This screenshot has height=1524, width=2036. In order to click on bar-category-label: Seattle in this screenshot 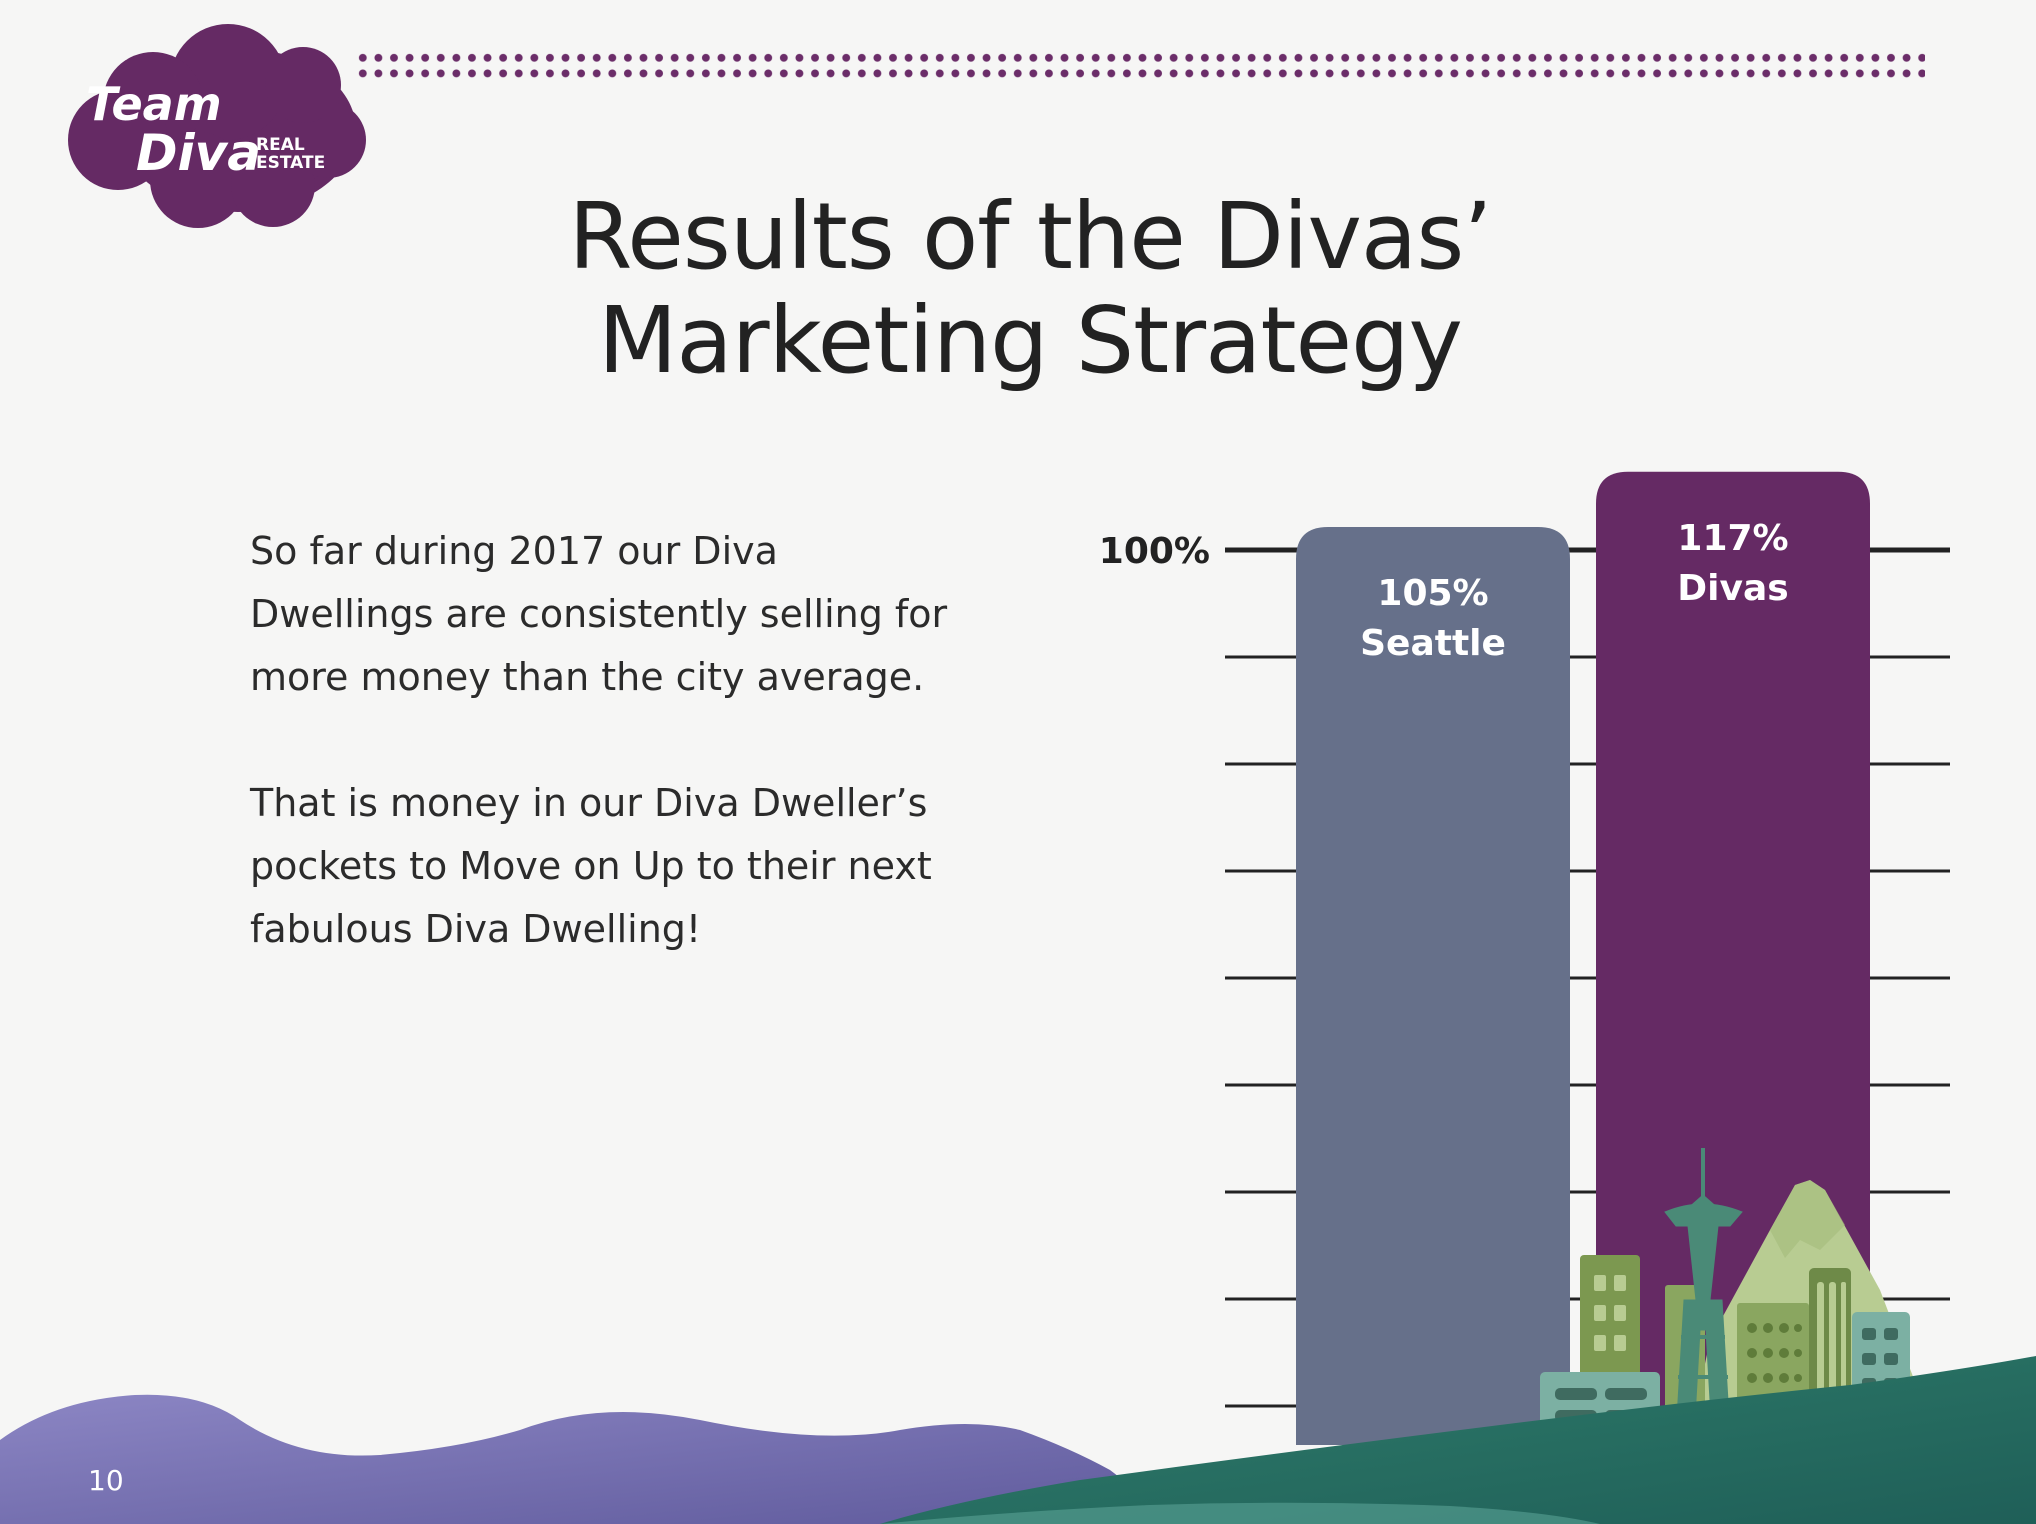, I will do `click(1433, 643)`.